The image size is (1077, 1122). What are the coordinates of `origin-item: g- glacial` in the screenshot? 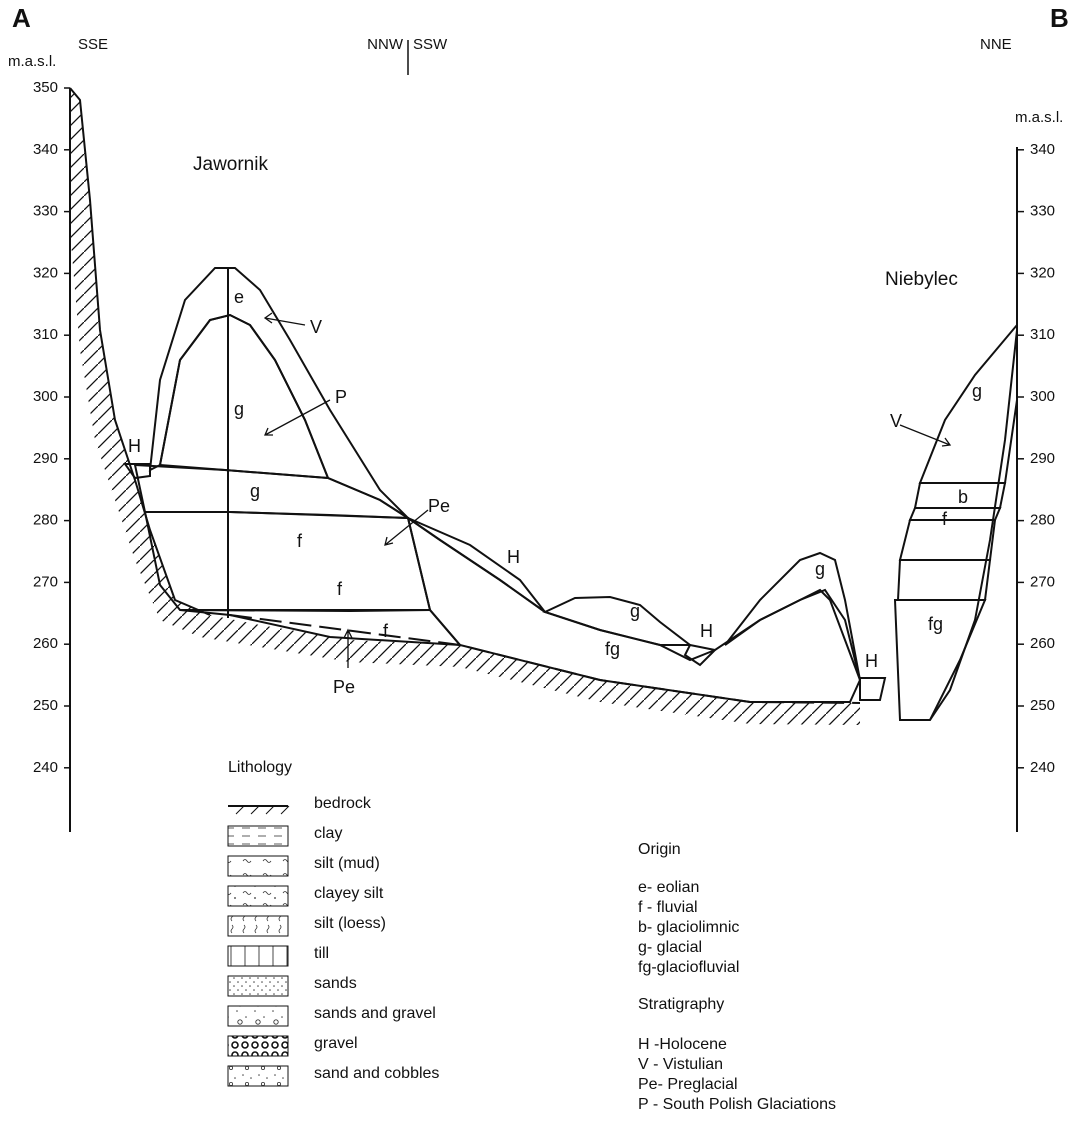 It's located at (670, 947).